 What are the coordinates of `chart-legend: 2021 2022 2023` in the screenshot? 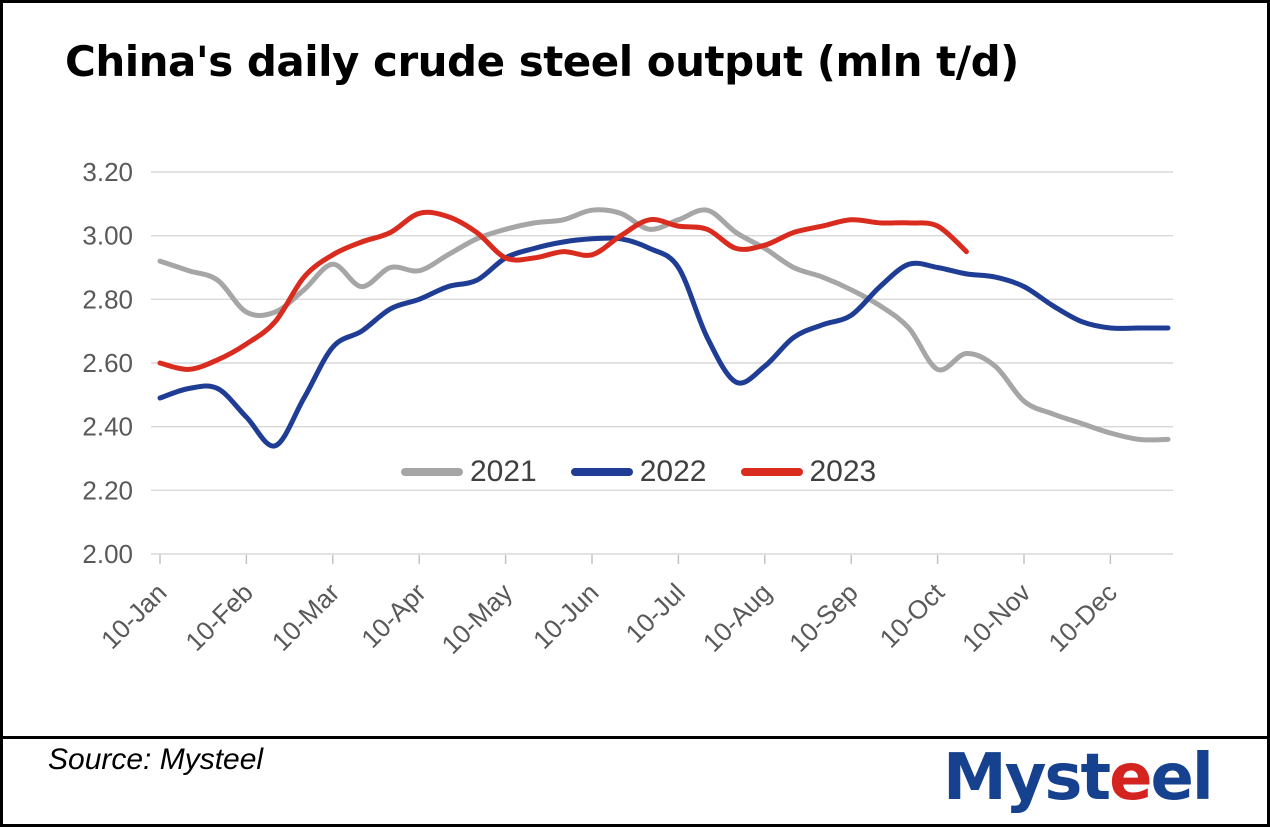 It's located at (638, 472).